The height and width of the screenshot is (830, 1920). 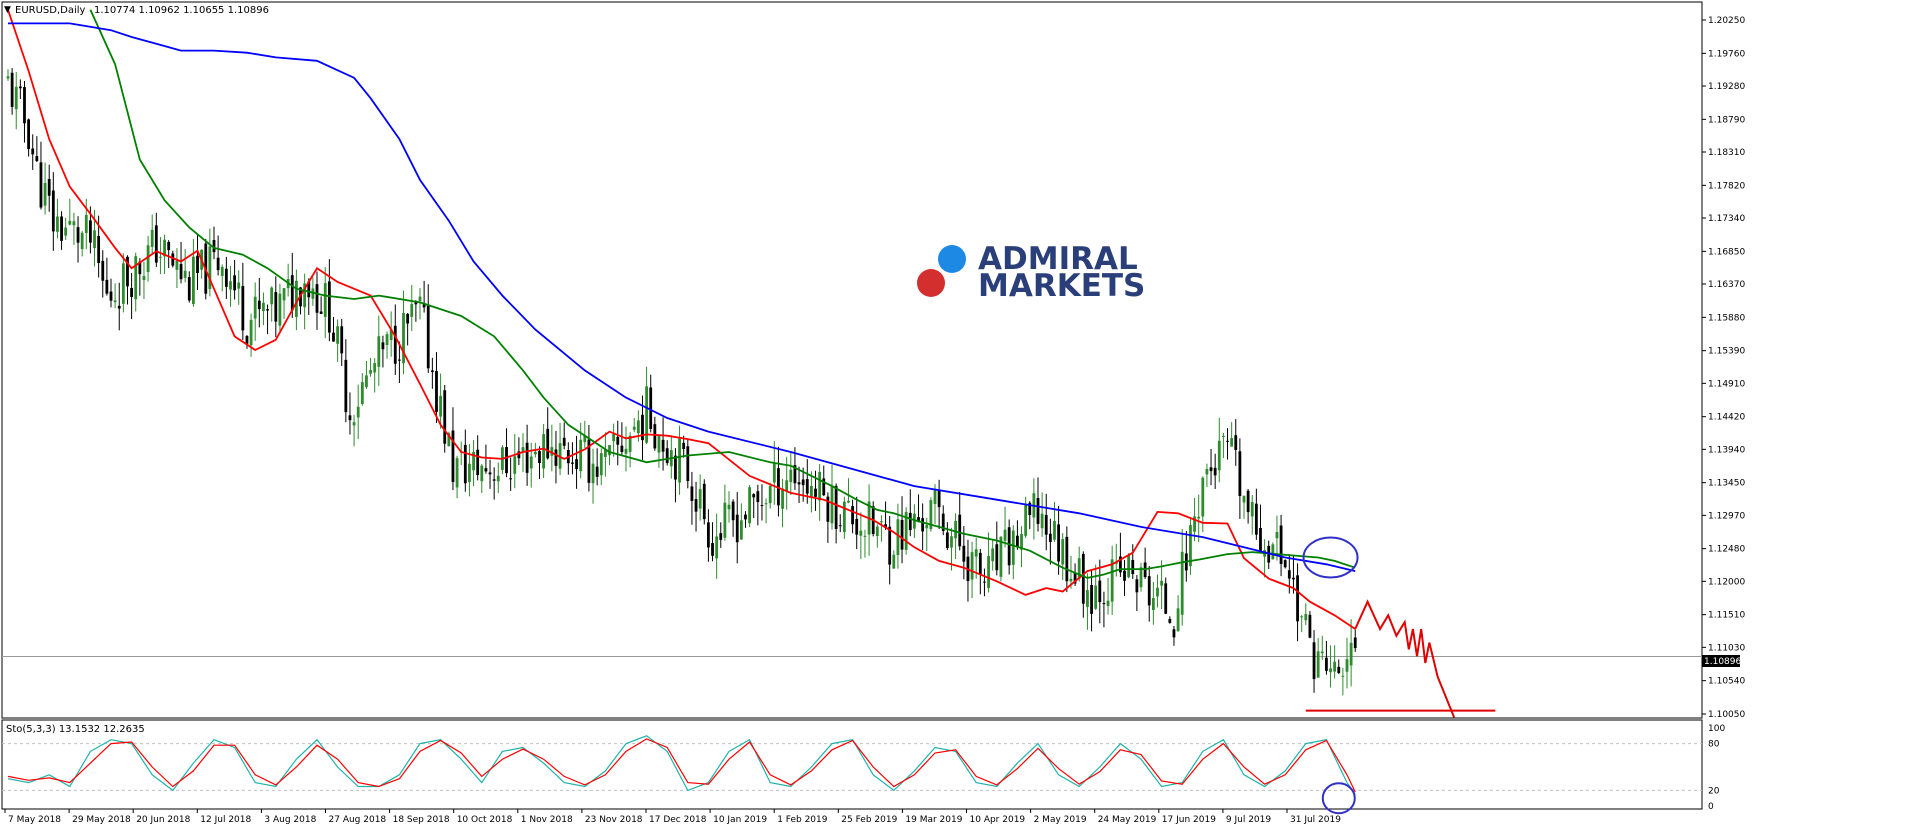 What do you see at coordinates (1726, 450) in the screenshot?
I see `y-tick-label: 1.13940` at bounding box center [1726, 450].